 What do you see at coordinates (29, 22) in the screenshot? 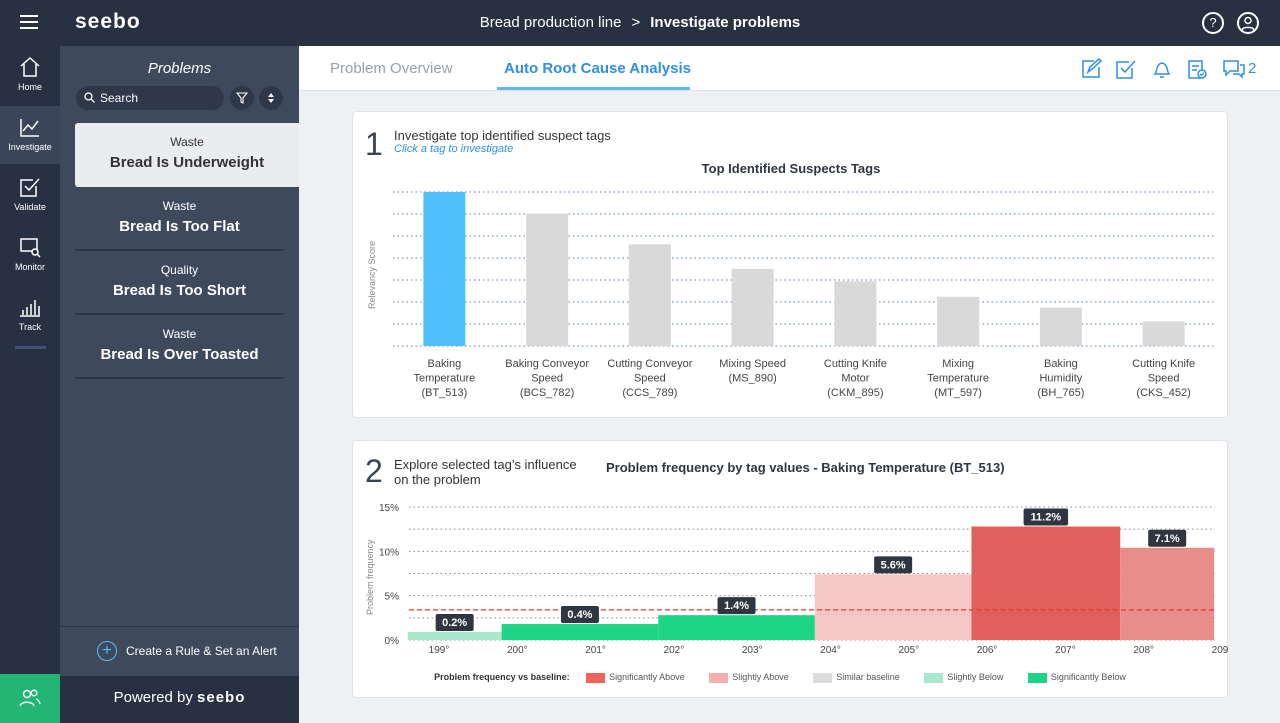
I see `menu-icon` at bounding box center [29, 22].